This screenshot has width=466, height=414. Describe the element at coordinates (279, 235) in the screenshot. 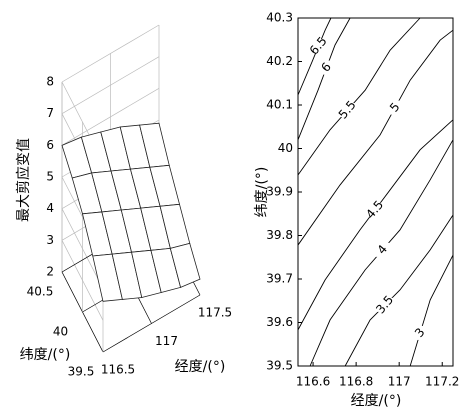

I see `y-tick-label: 39.8` at that location.